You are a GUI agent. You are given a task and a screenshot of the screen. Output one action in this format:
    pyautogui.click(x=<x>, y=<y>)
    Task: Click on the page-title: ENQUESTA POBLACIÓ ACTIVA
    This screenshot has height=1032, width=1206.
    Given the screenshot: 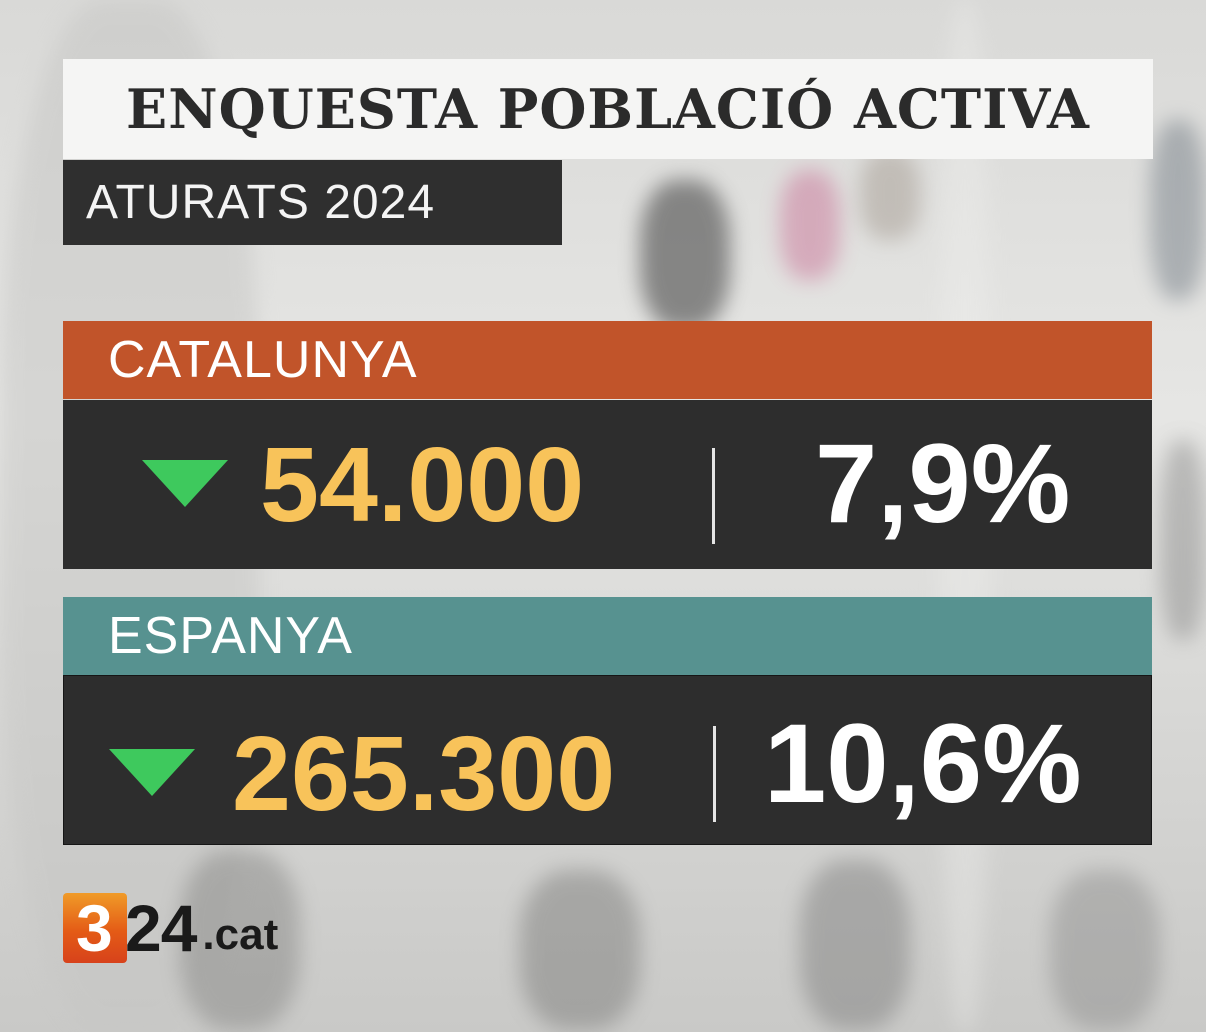 What is the action you would take?
    pyautogui.click(x=608, y=109)
    